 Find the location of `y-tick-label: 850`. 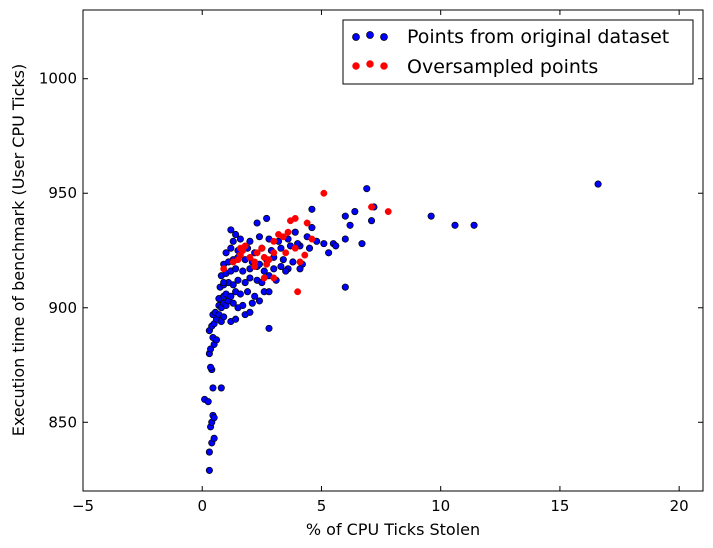

y-tick-label: 850 is located at coordinates (62, 422).